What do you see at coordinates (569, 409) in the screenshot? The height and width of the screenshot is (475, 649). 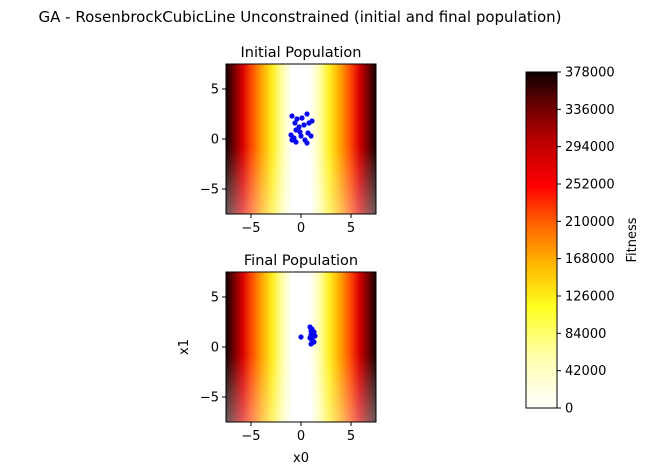 I see `colorbar-tick-label: 0` at bounding box center [569, 409].